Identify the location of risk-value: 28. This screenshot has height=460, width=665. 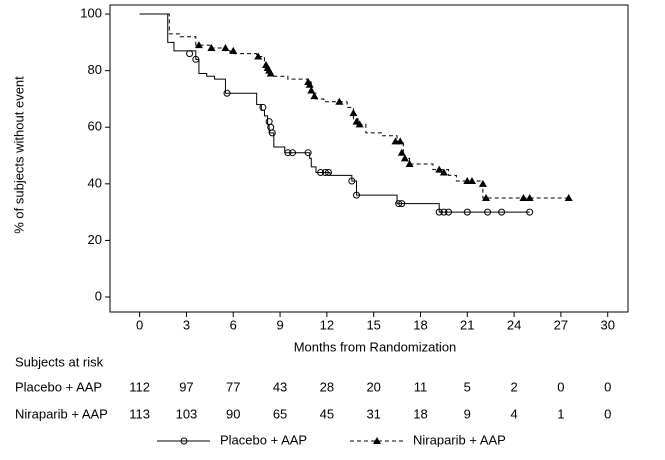
(327, 386).